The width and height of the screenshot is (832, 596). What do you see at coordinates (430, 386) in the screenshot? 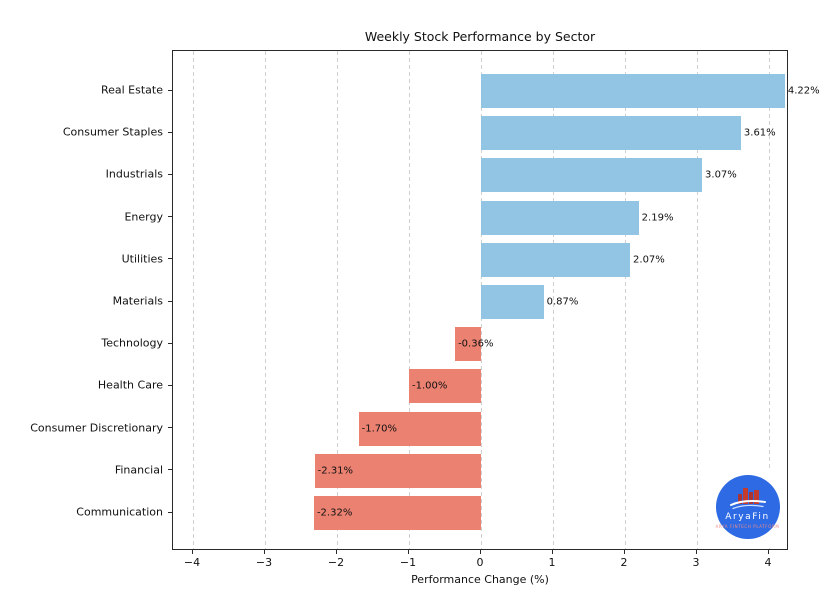
I see `bar-value-label: -1.00%` at bounding box center [430, 386].